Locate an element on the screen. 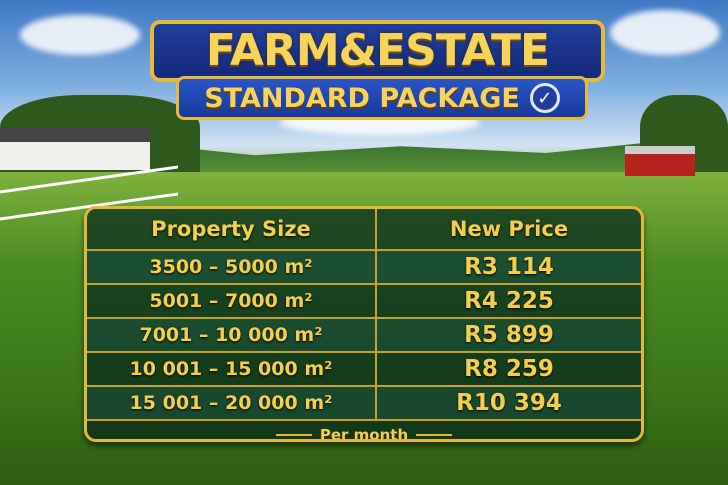 The height and width of the screenshot is (485, 728). per-month-label: Per month is located at coordinates (364, 434).